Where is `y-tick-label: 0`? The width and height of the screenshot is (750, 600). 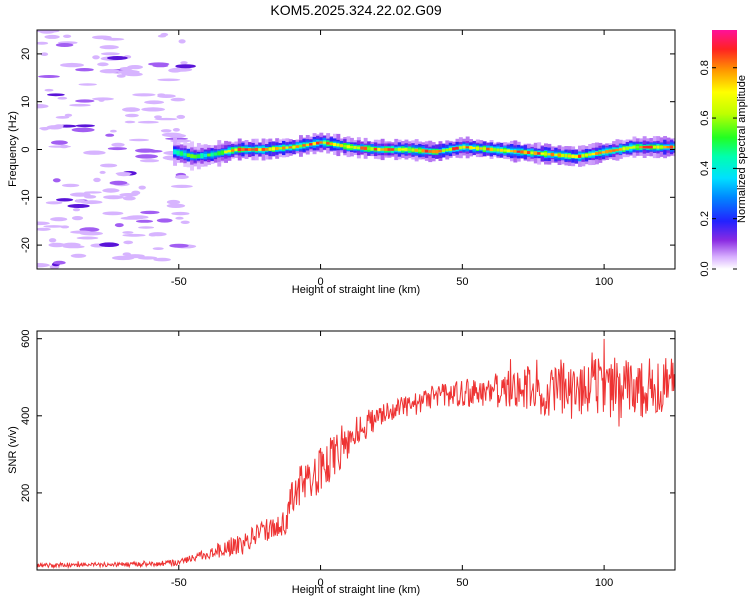 y-tick-label: 0 is located at coordinates (26, 149).